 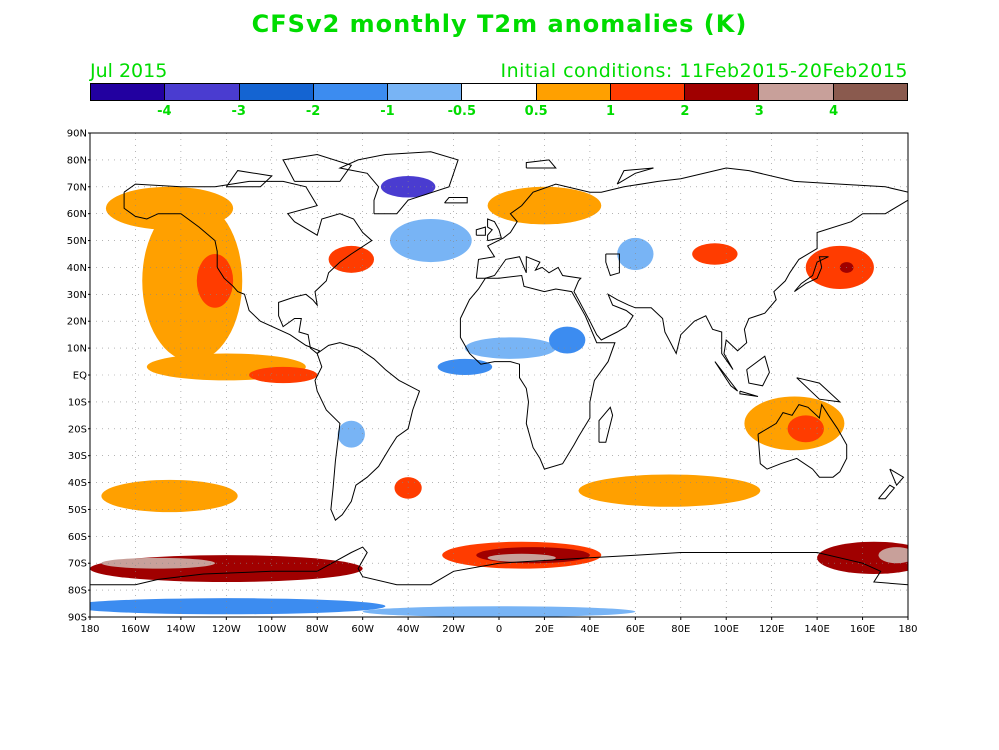 I want to click on longitude-label: 60W, so click(x=362, y=629).